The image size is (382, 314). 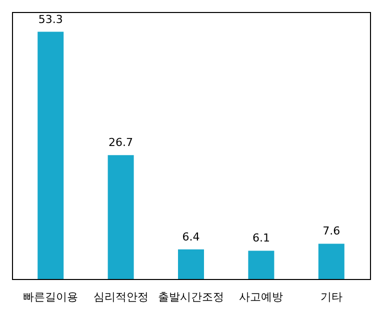 I want to click on x-tick-label: 출발시간조정, so click(x=191, y=297).